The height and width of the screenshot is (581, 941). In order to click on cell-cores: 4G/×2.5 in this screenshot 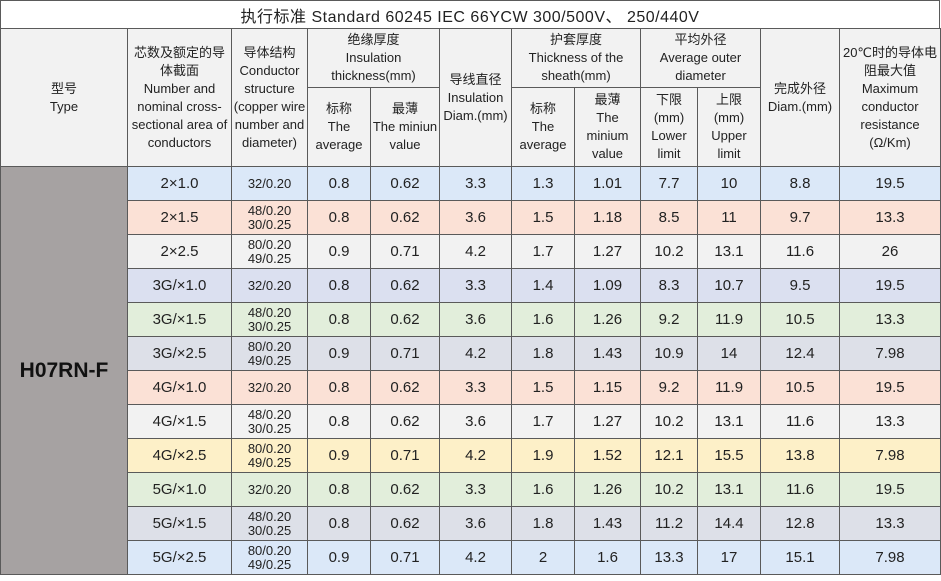, I will do `click(179, 455)`.